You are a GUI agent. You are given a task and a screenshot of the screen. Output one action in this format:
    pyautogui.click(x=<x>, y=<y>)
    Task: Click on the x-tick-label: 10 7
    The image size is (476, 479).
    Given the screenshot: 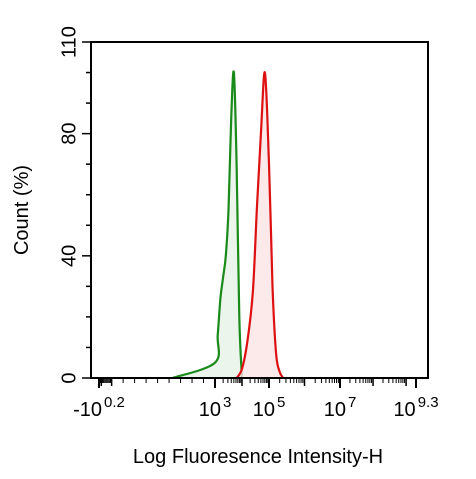 What is the action you would take?
    pyautogui.click(x=340, y=407)
    